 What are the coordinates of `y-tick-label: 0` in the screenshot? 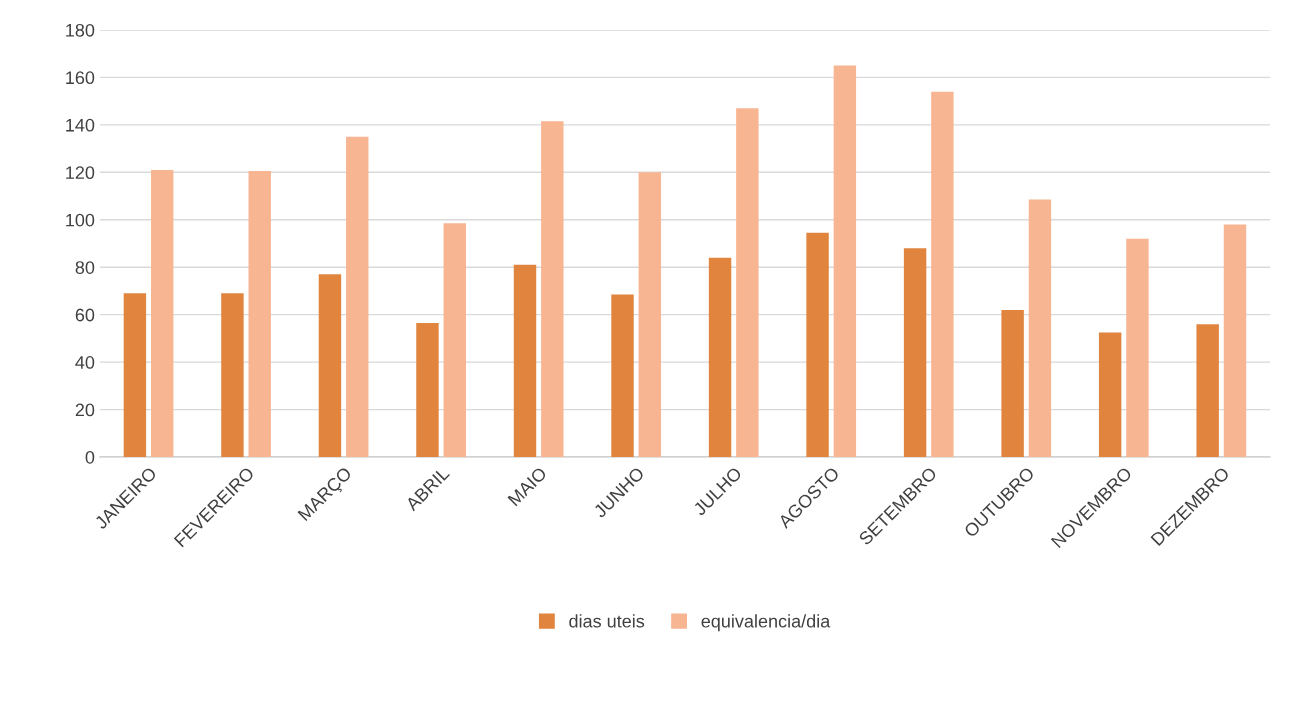 It's located at (90, 457).